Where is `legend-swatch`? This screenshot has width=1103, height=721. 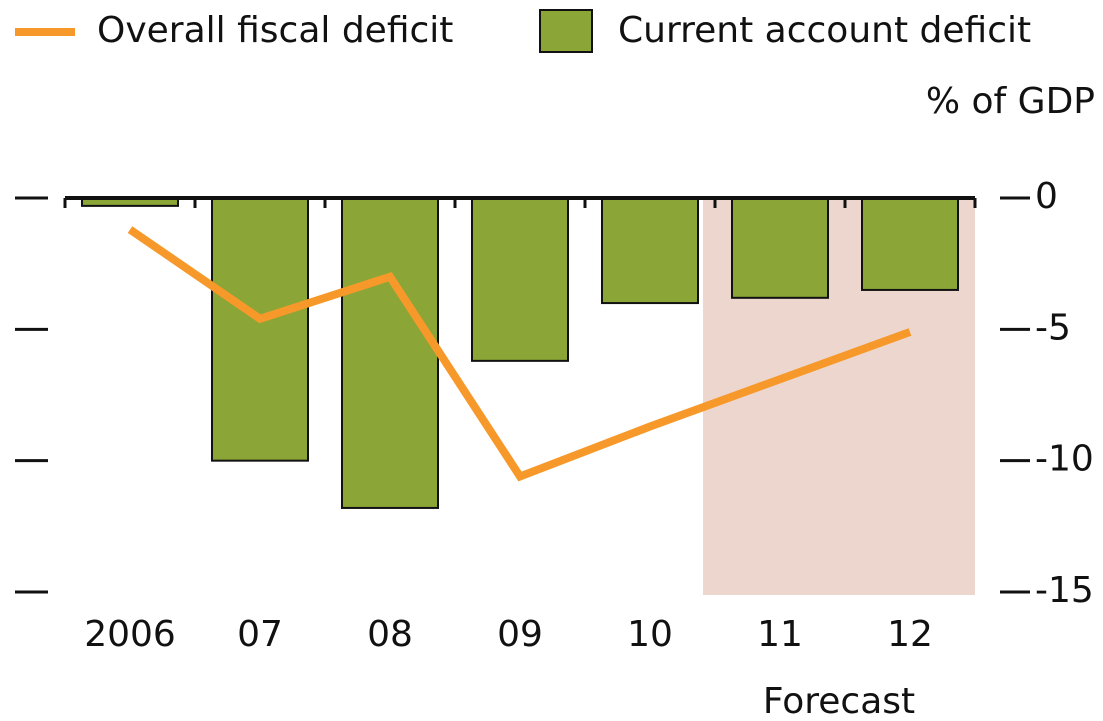
legend-swatch is located at coordinates (566, 31).